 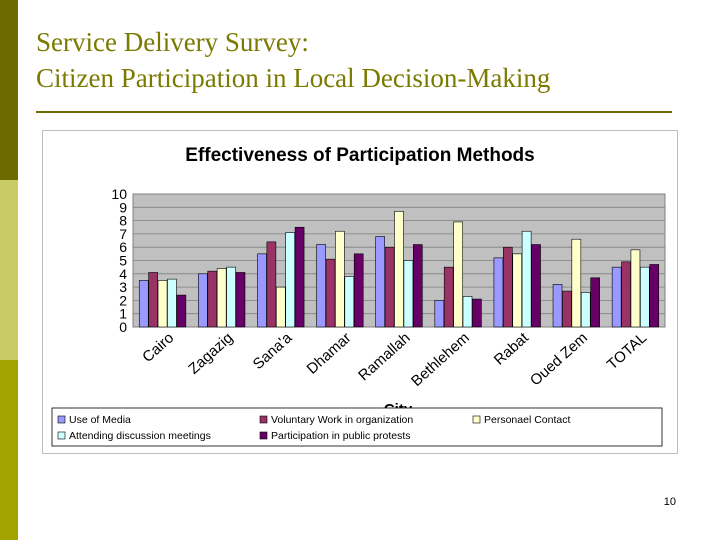 I want to click on x-tick-label: Rabat, so click(x=512, y=349).